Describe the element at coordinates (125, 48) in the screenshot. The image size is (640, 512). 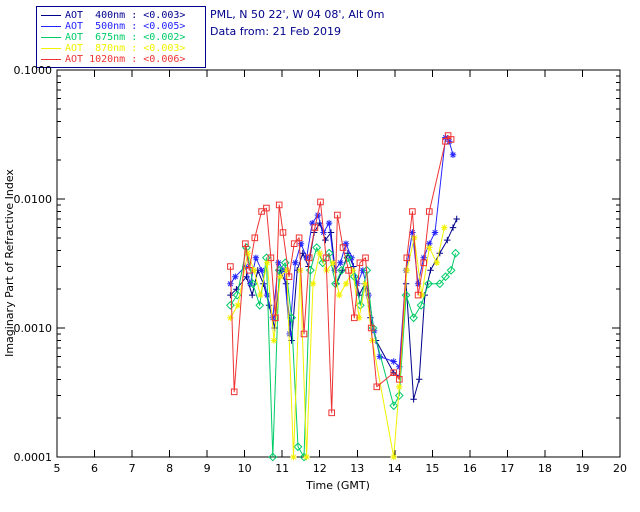
I see `legend-item-label: AOT 870nm : <0.003>` at that location.